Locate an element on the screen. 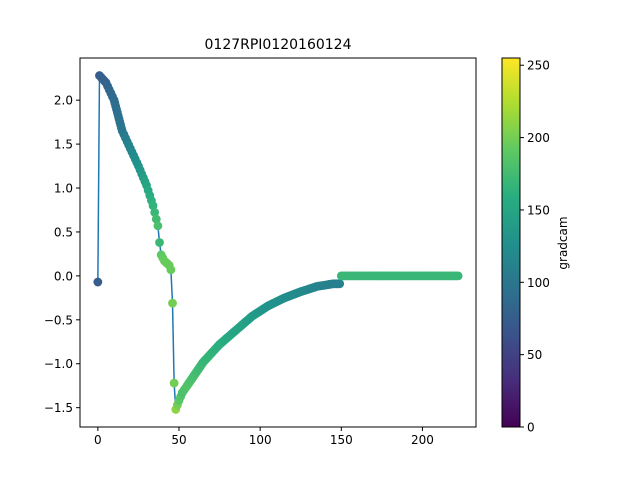 Image resolution: width=640 pixels, height=484 pixels. colorbar-tick-label: 250 is located at coordinates (538, 66).